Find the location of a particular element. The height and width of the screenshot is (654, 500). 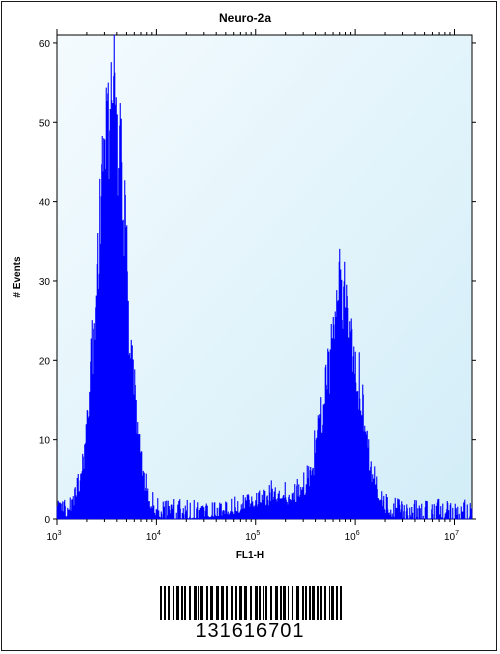

chart-title: Neuro-2a is located at coordinates (245, 18).